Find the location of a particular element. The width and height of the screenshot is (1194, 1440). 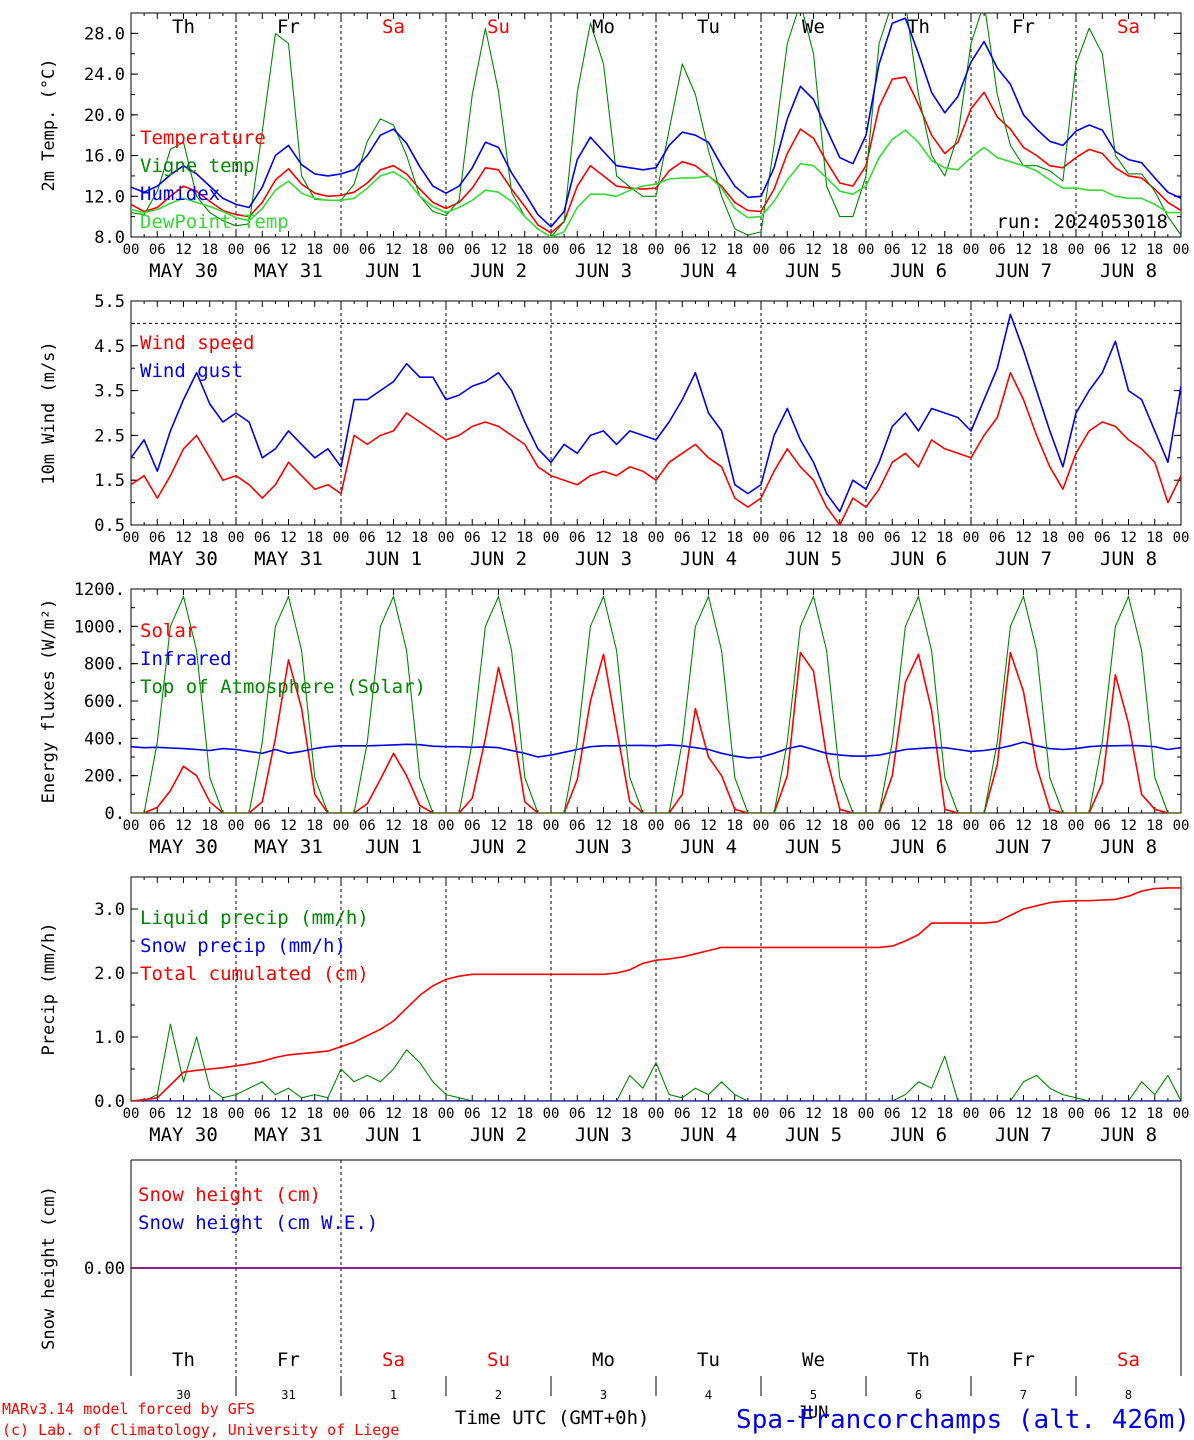

date-label: MAY 30 is located at coordinates (183, 847).